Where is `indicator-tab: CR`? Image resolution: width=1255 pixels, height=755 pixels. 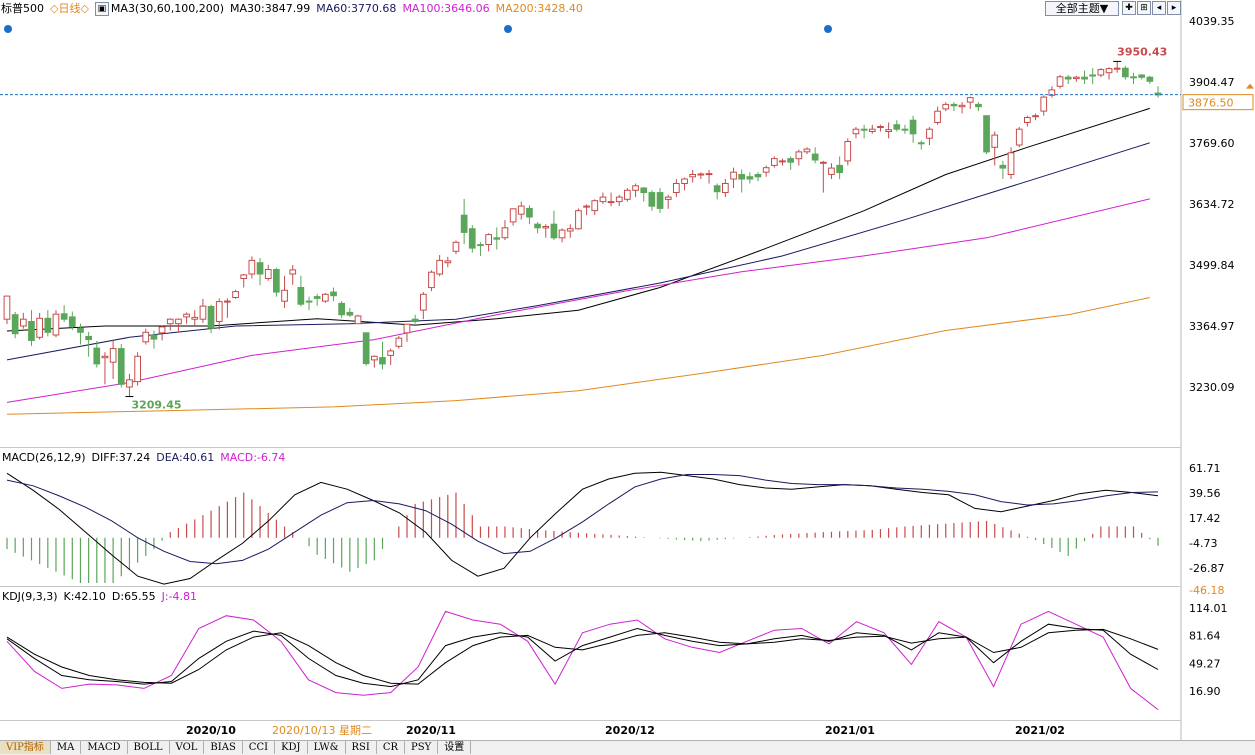
indicator-tab: CR is located at coordinates (391, 747).